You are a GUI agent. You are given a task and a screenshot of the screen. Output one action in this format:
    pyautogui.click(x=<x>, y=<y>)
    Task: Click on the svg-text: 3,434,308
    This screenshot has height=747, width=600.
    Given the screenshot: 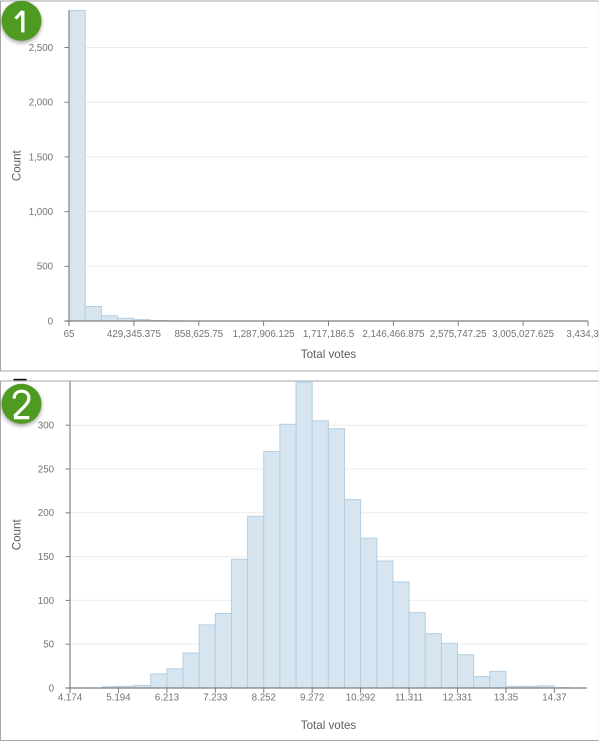 What is the action you would take?
    pyautogui.click(x=583, y=334)
    